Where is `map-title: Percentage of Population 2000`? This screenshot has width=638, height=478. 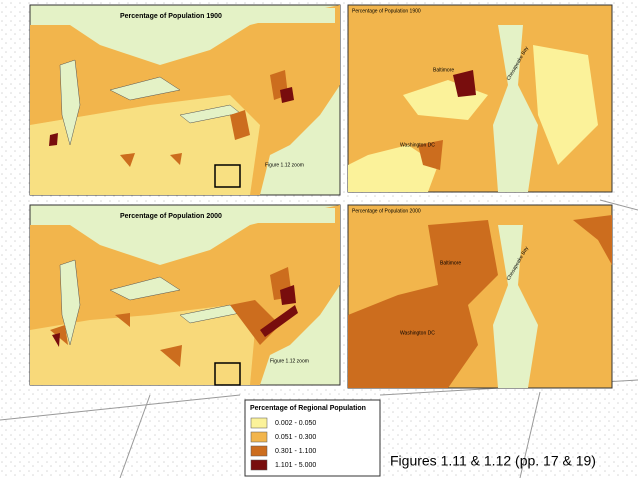 map-title: Percentage of Population 2000 is located at coordinates (171, 216).